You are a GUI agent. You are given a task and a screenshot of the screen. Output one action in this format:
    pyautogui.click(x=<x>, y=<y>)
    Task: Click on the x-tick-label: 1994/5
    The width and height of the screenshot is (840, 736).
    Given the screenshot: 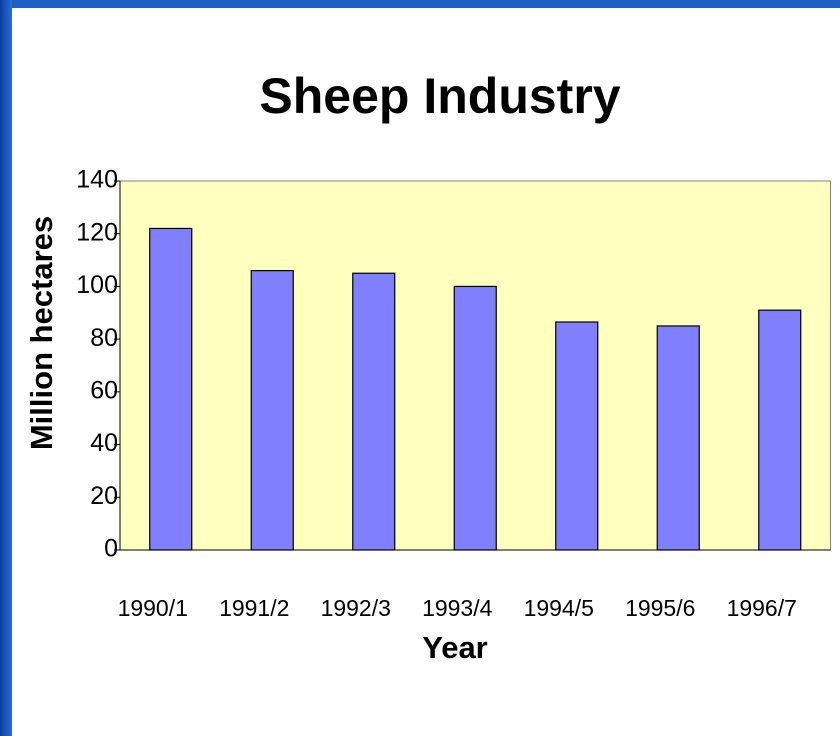 What is the action you would take?
    pyautogui.click(x=559, y=608)
    